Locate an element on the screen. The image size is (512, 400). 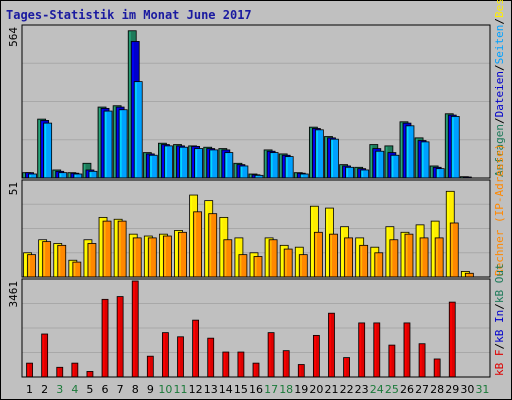
x-tick-label: 21 is located at coordinates (331, 389).